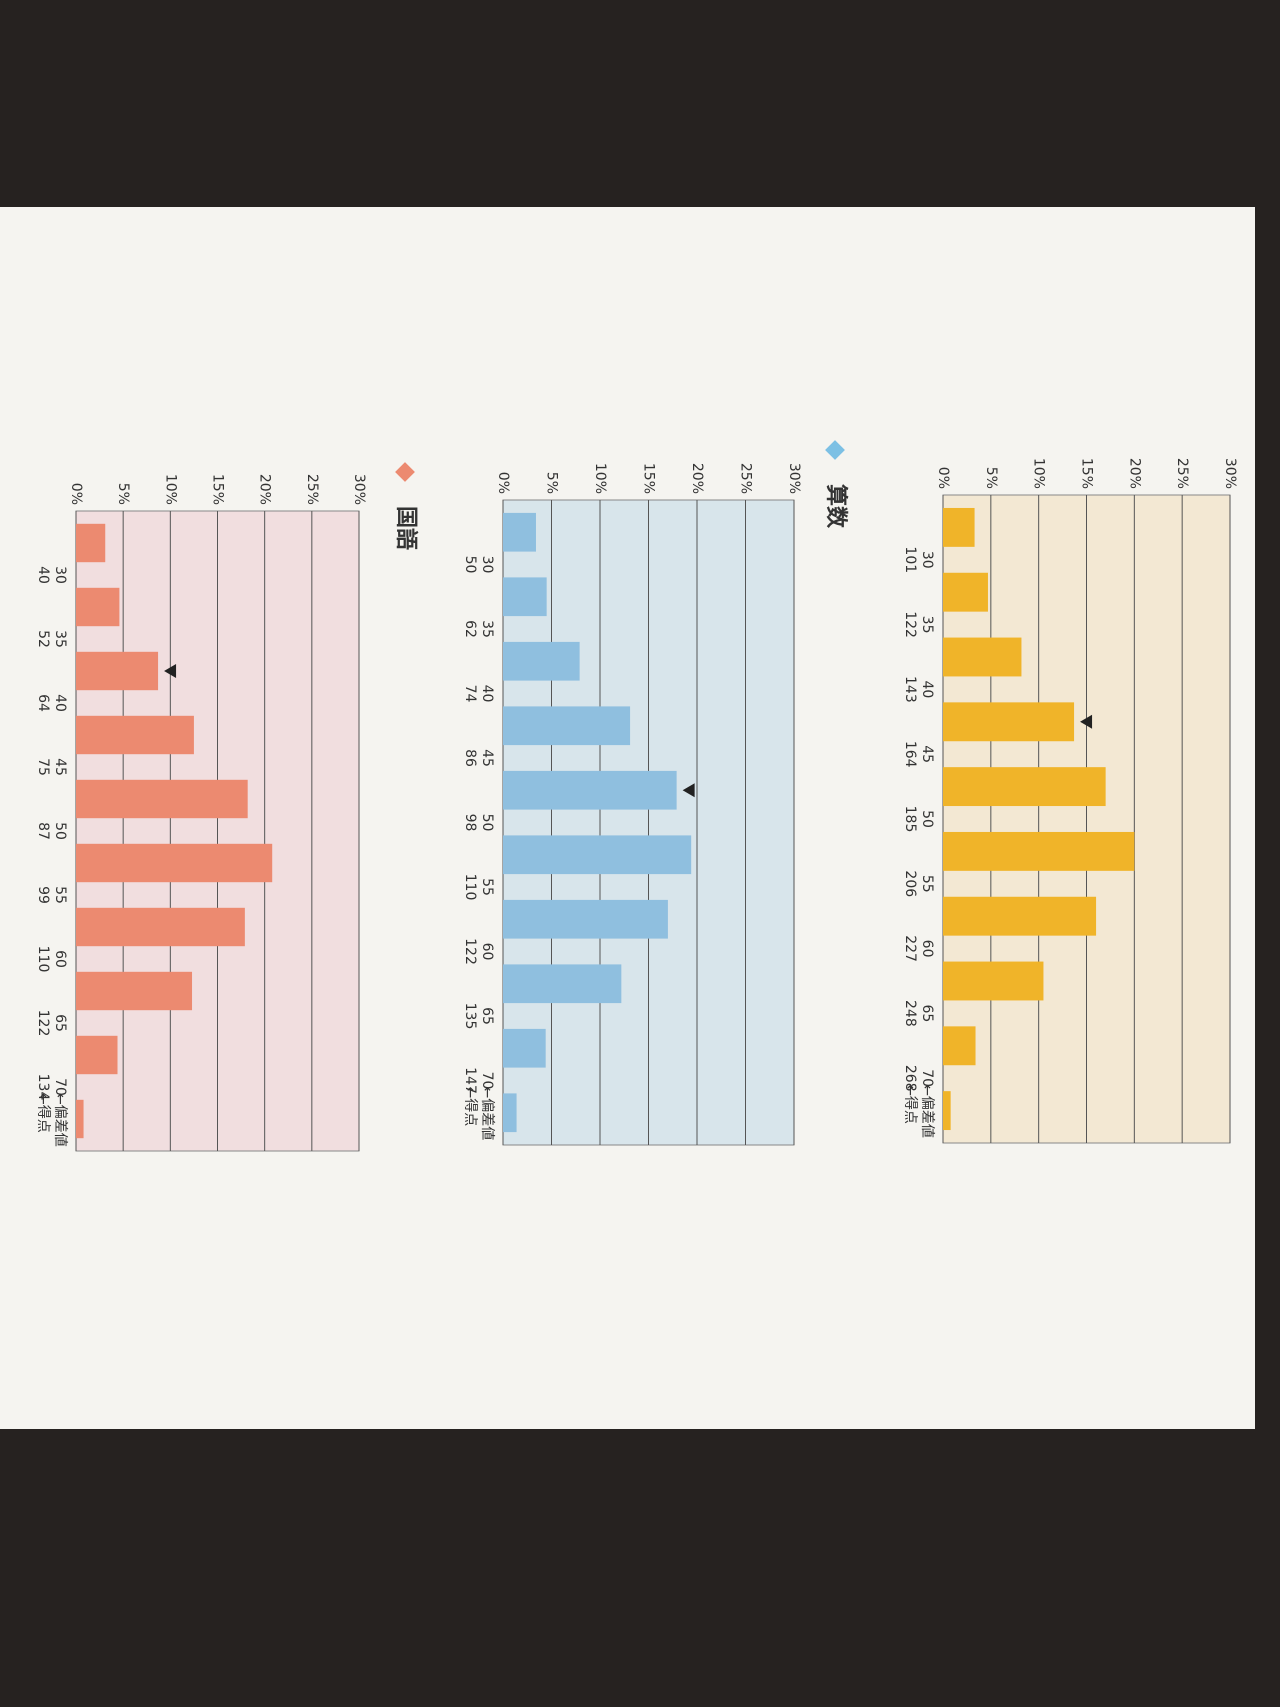  I want to click on score-label: 86, so click(470, 758).